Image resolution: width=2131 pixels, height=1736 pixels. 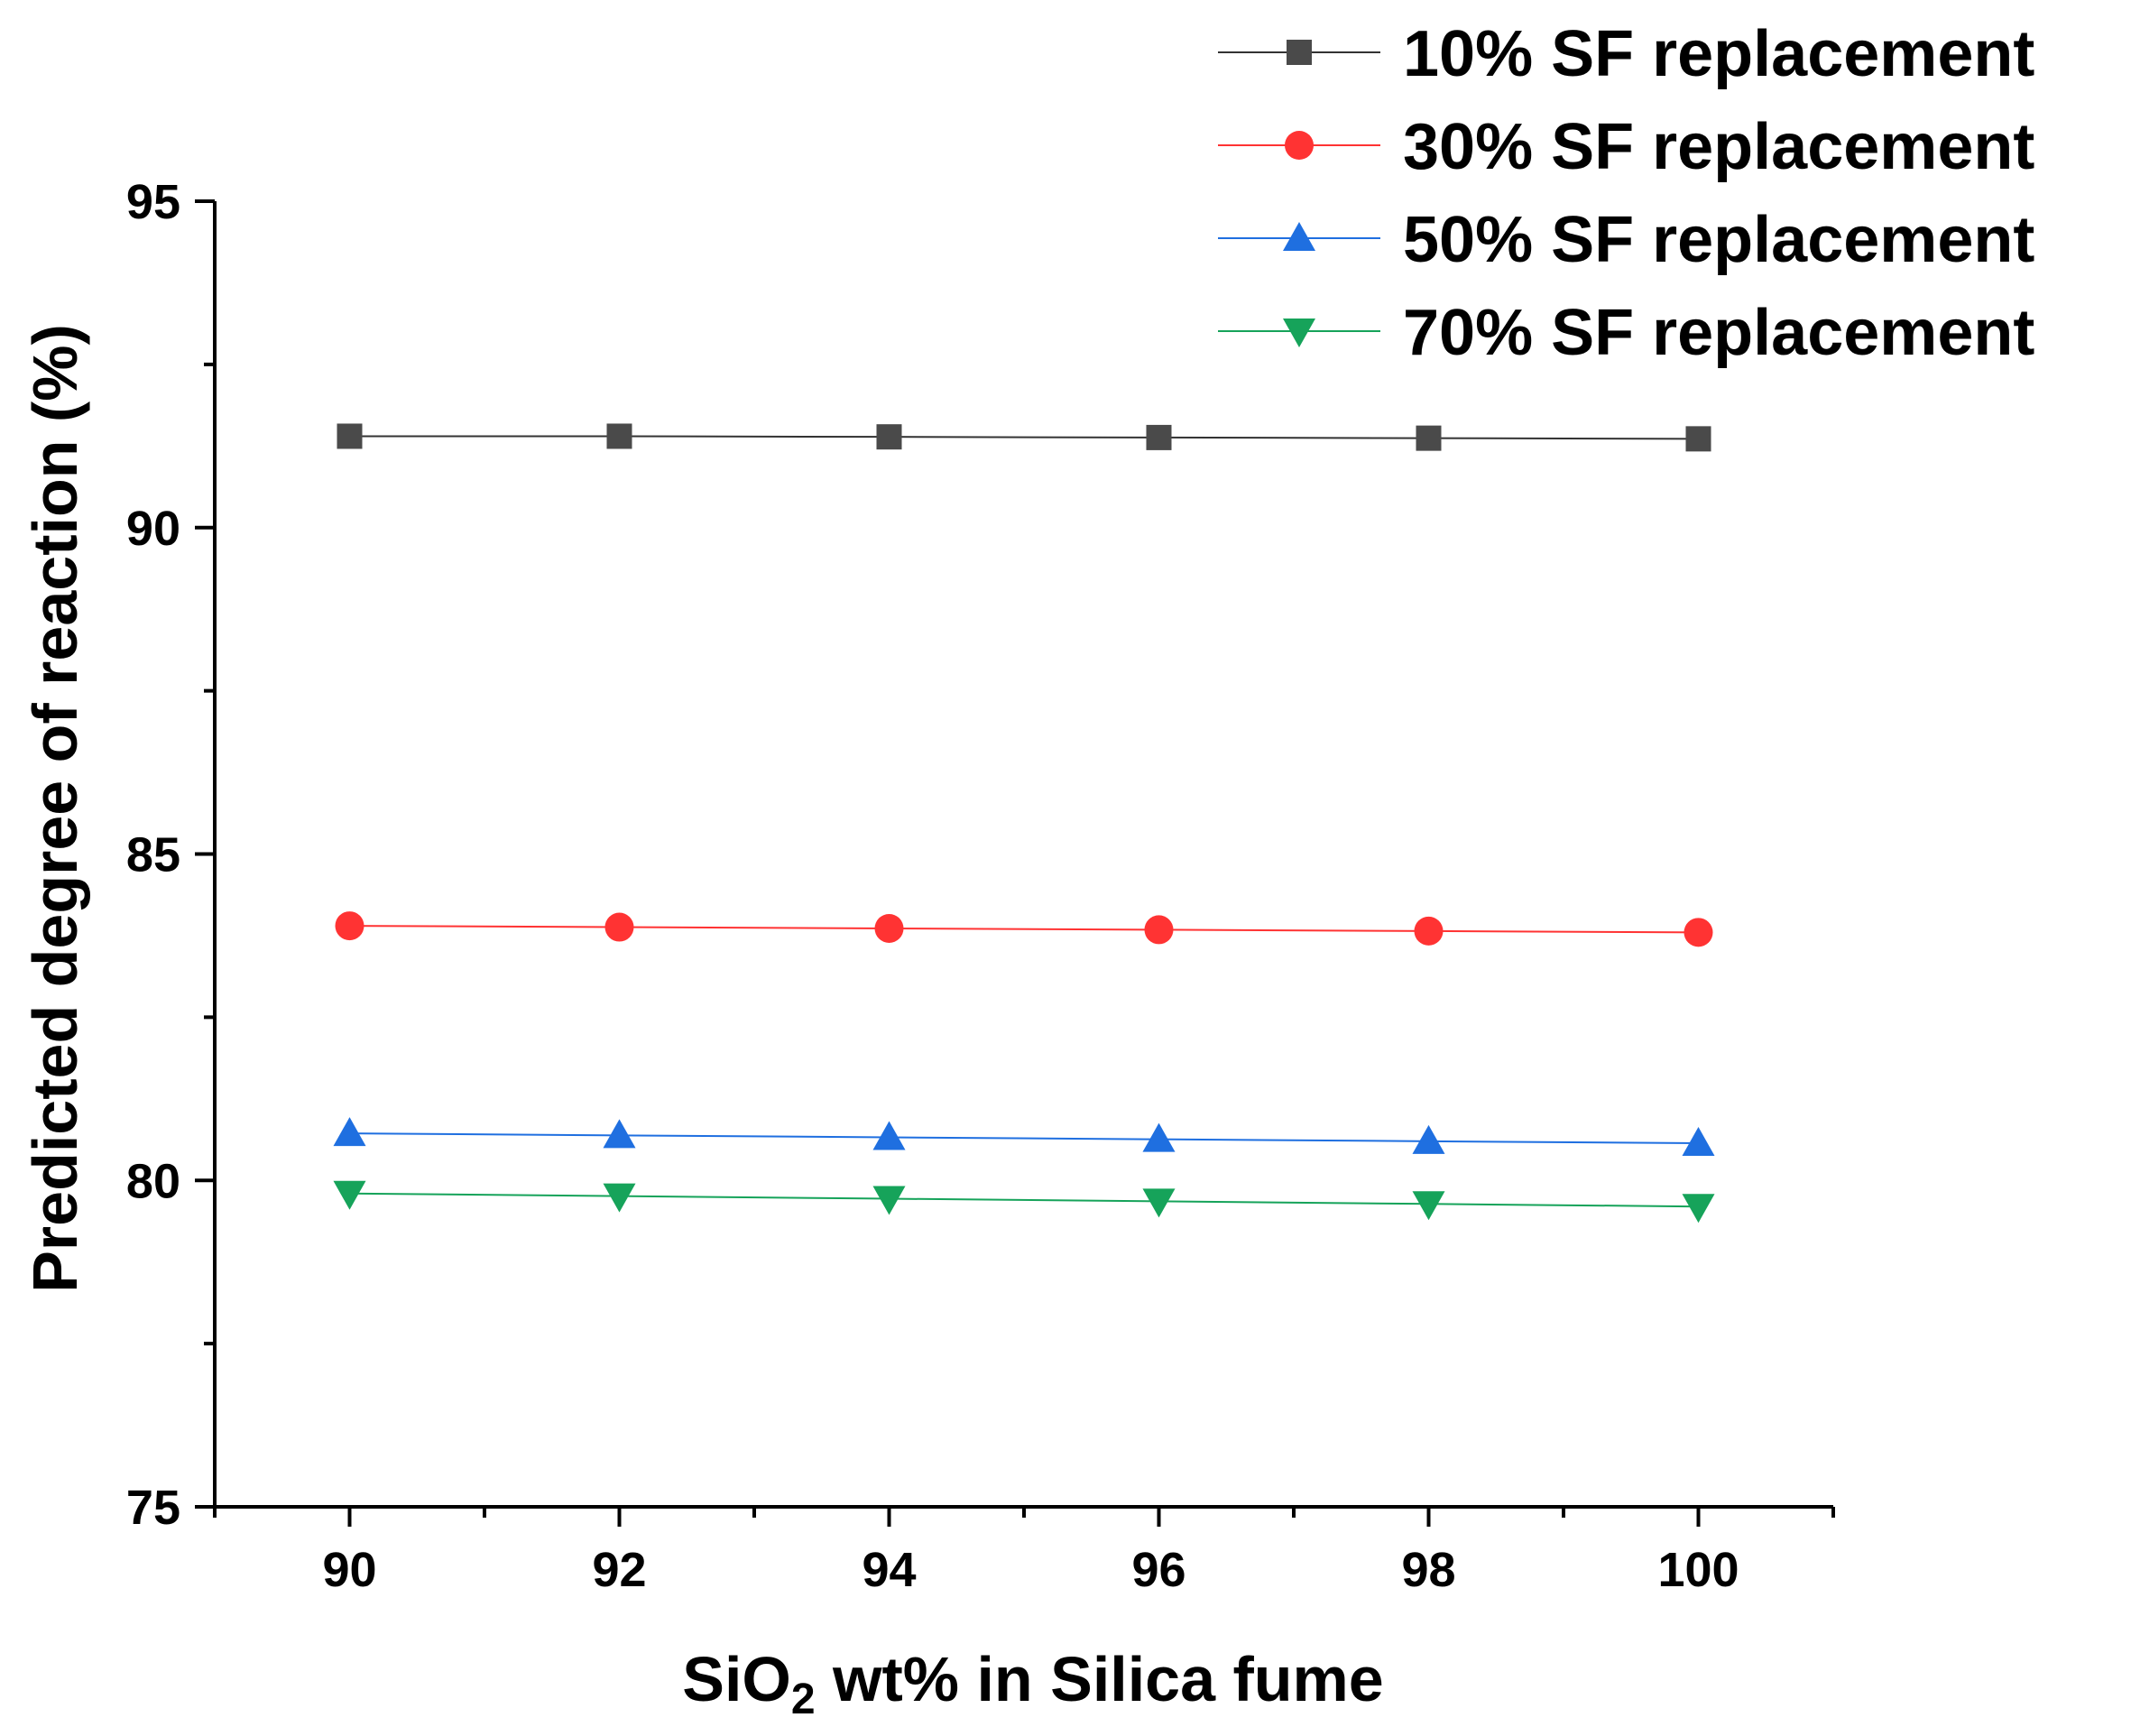 I want to click on legend-entry-3: 50% SF replacement, so click(x=1626, y=240).